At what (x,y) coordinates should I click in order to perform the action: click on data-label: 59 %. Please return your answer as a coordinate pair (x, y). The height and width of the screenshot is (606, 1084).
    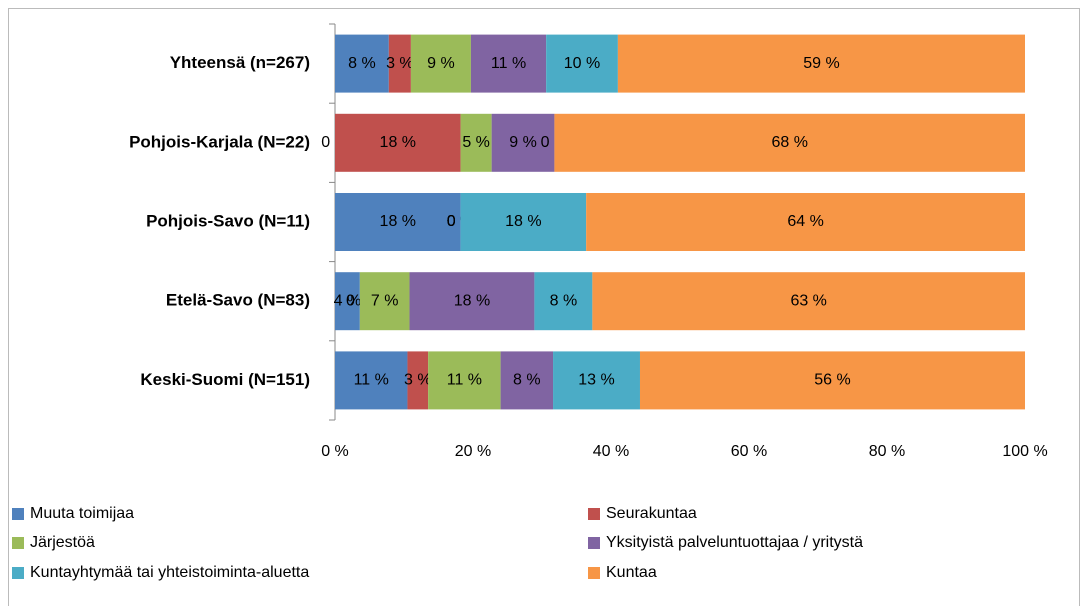
    Looking at the image, I should click on (821, 63).